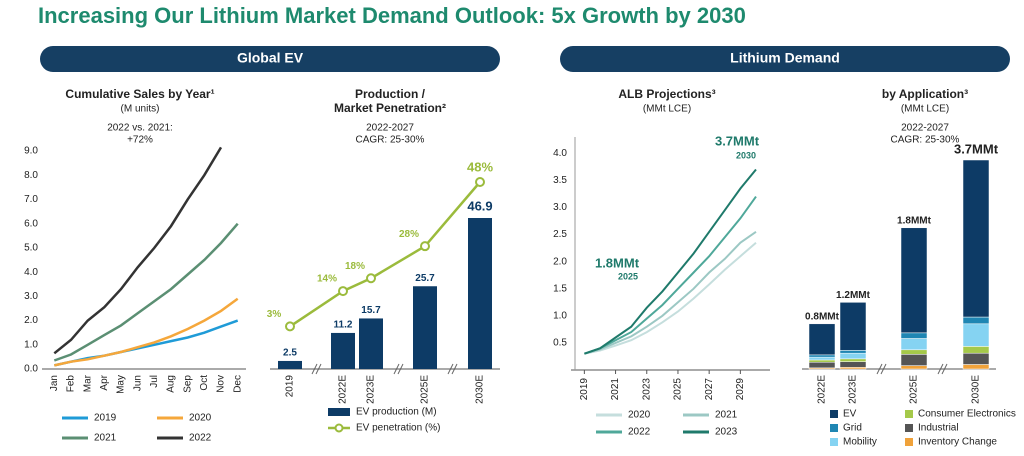  I want to click on y-tick-label: 5.0, so click(31, 248).